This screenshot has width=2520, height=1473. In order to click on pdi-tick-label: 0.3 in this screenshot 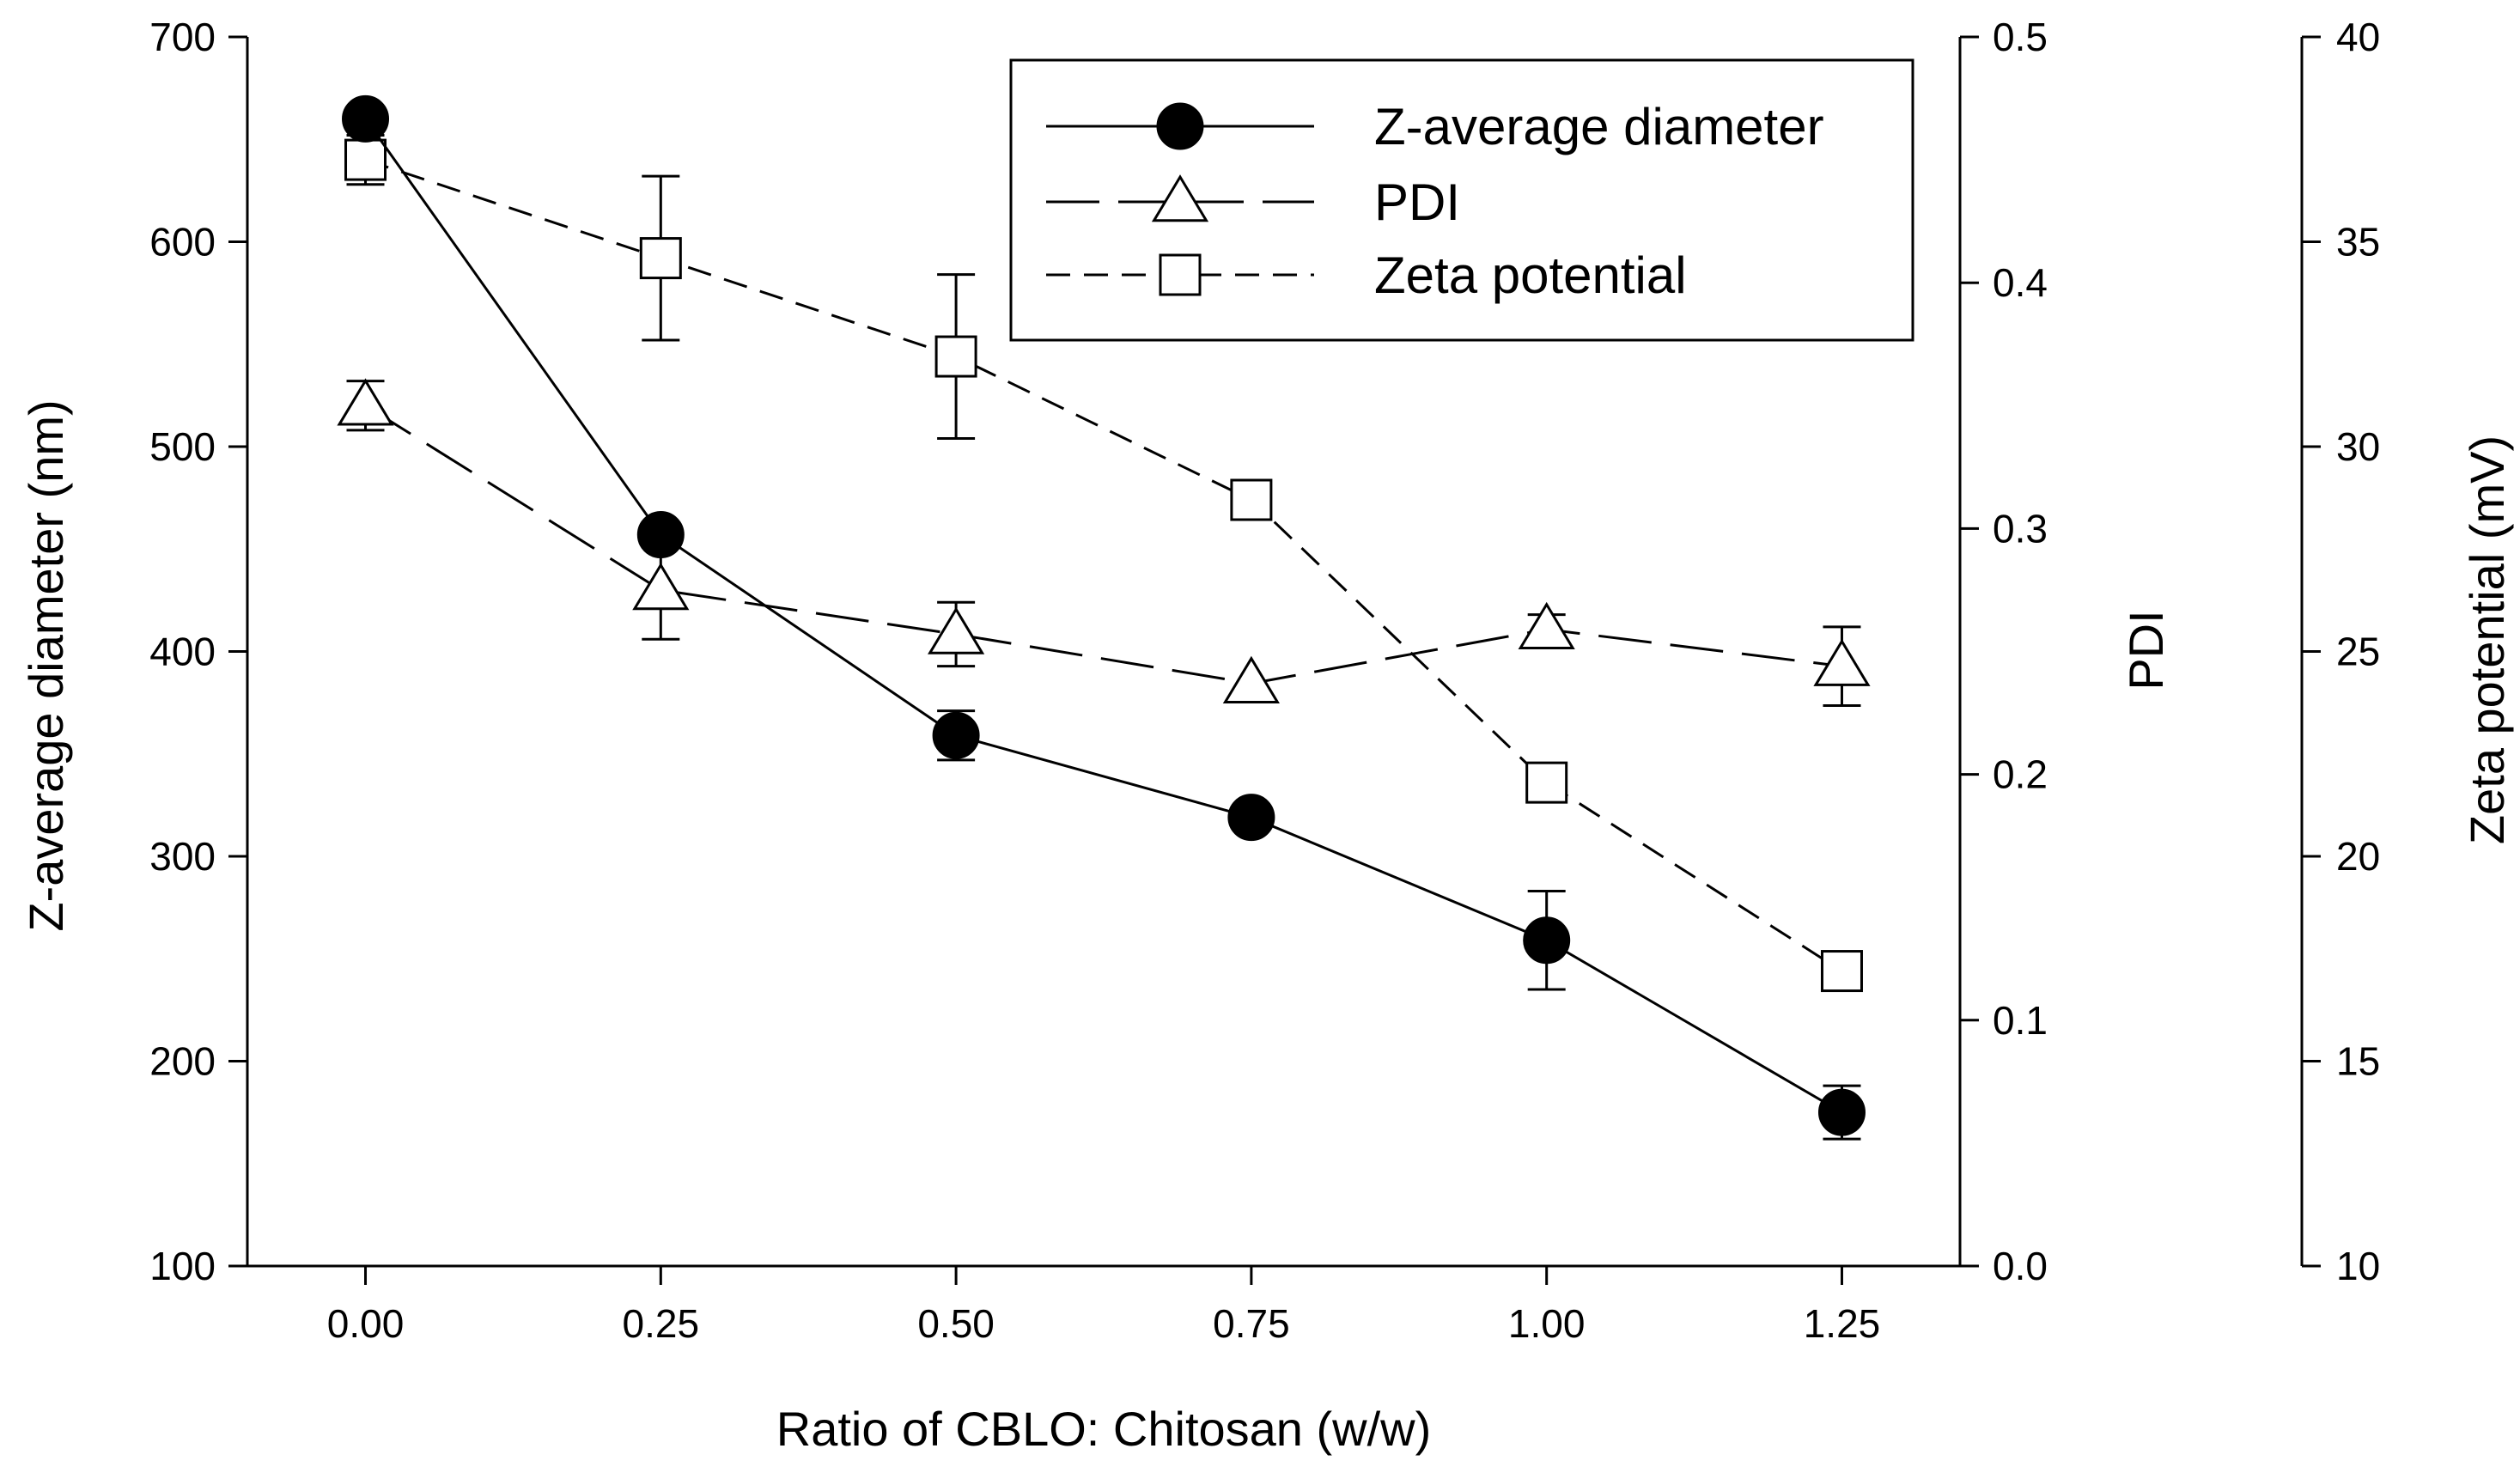, I will do `click(2020, 528)`.